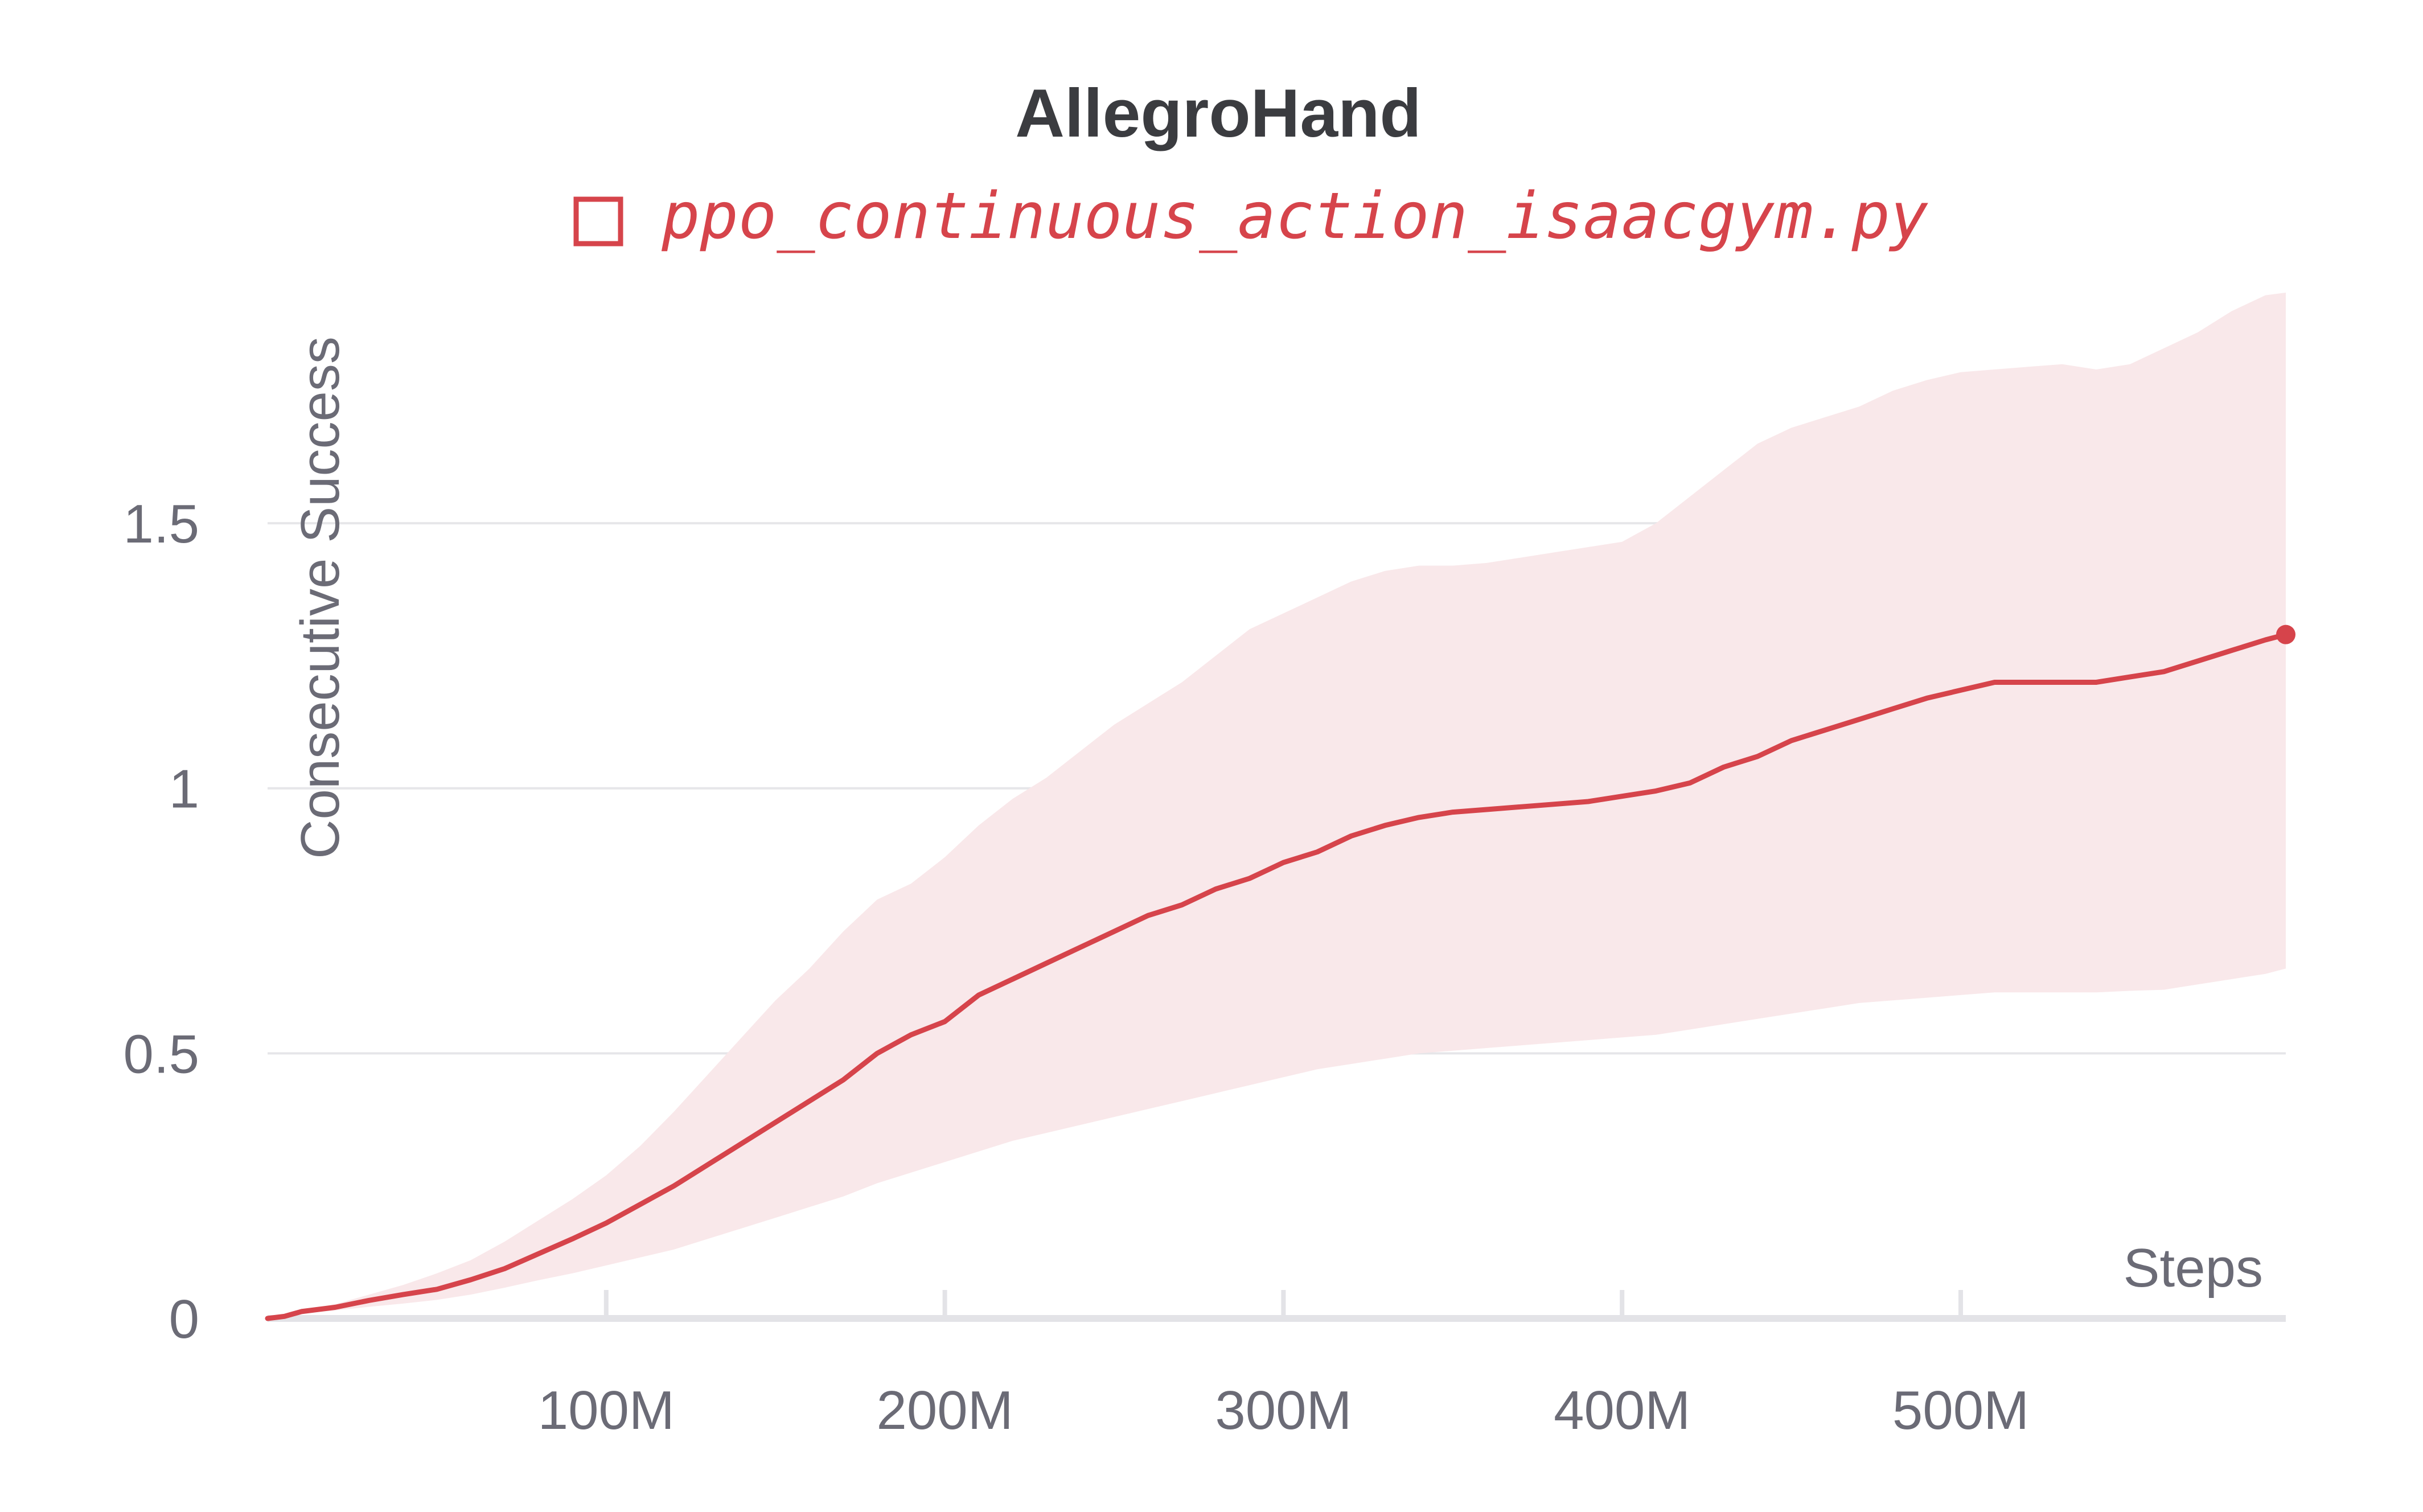 This screenshot has height=1512, width=2423. Describe the element at coordinates (161, 524) in the screenshot. I see `y-tick-label: 1.5` at that location.